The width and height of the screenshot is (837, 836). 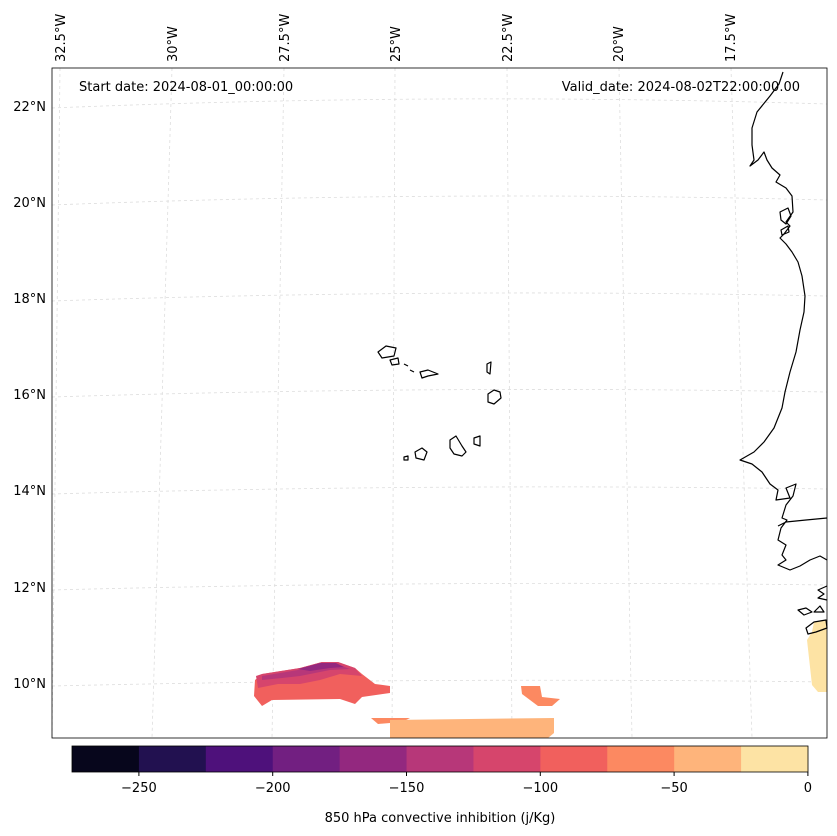 What do you see at coordinates (808, 788) in the screenshot?
I see `cb-tick-0: 0` at bounding box center [808, 788].